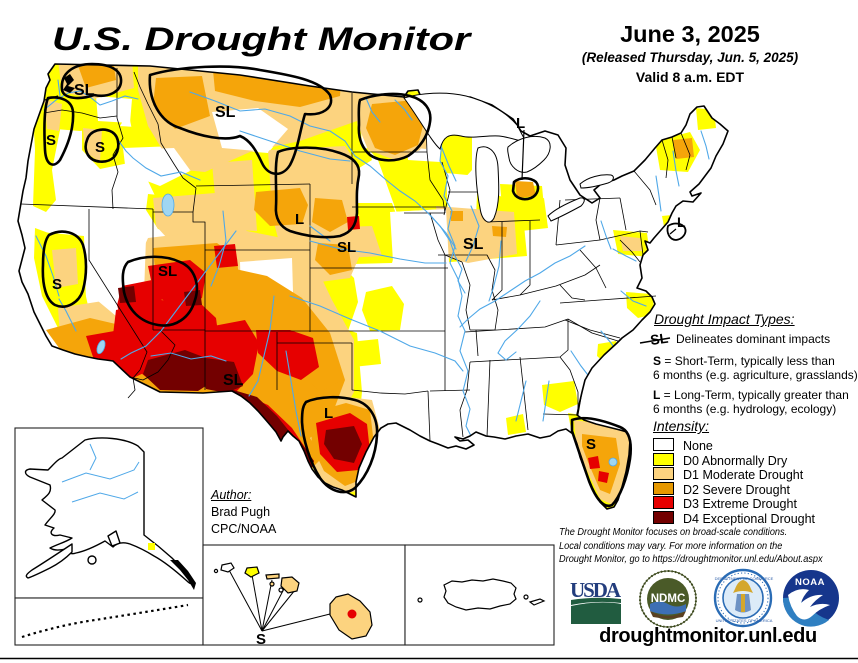  Describe the element at coordinates (810, 582) in the screenshot. I see `svg-text: NOAA` at that location.